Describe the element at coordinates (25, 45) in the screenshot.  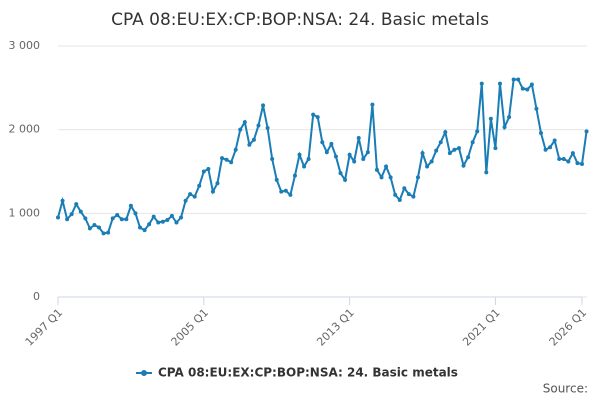
I see `y-tick-label: 3 000` at that location.